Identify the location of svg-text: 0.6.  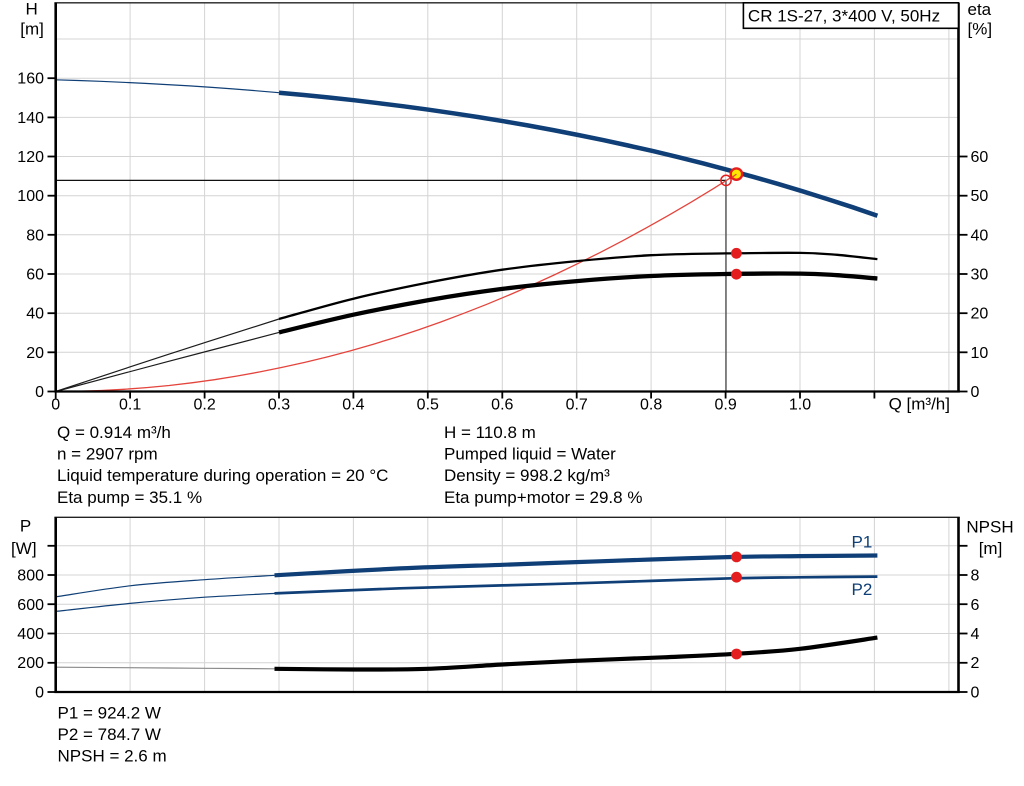
(502, 405).